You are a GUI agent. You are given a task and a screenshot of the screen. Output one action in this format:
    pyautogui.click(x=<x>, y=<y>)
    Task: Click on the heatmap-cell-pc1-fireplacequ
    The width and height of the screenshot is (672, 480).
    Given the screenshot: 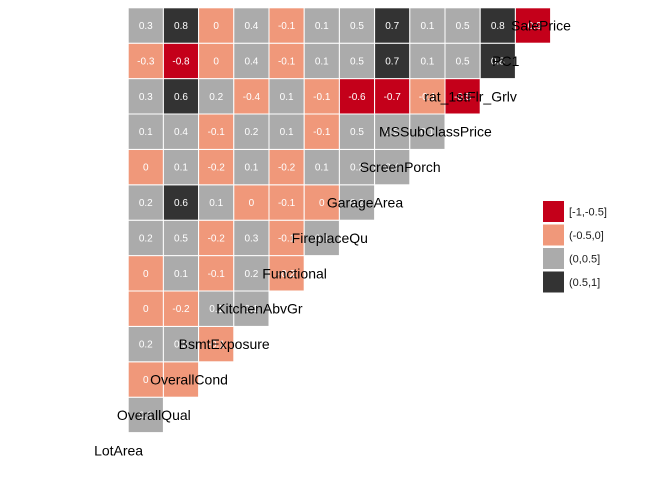 What is the action you would take?
    pyautogui.click(x=357, y=61)
    